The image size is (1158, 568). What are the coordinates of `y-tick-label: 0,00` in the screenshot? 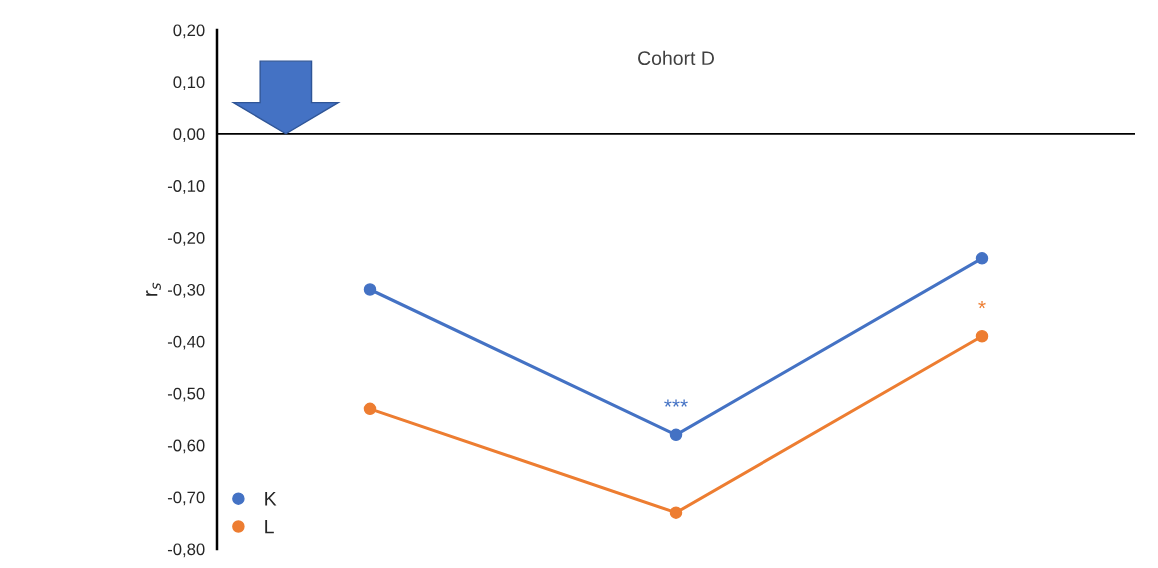 It's located at (189, 135).